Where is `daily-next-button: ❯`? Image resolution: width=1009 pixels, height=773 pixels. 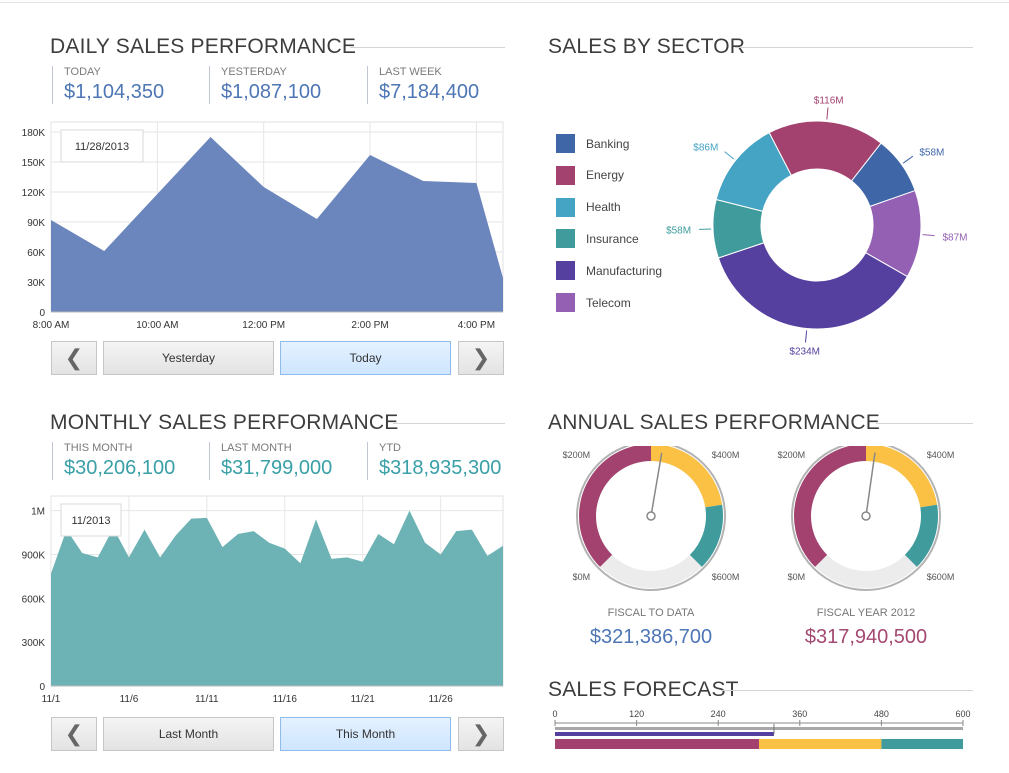 daily-next-button: ❯ is located at coordinates (481, 358).